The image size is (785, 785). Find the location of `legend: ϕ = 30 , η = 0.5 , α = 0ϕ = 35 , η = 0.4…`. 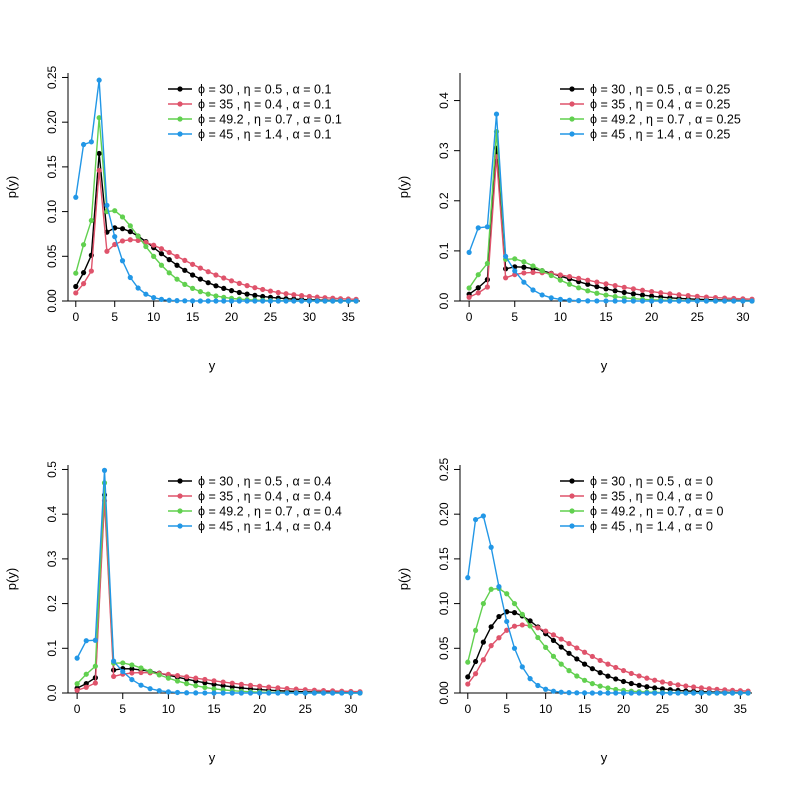

legend: ϕ = 30 , η = 0.5 , α = 0ϕ = 35 , η = 0.4… is located at coordinates (641, 504).